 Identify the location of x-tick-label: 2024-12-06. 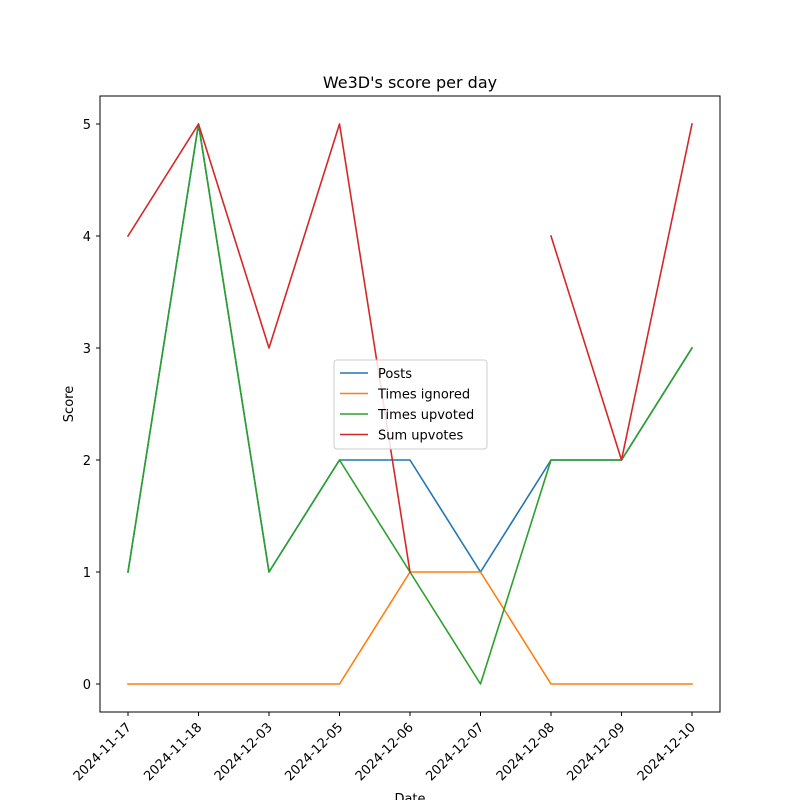
(385, 752).